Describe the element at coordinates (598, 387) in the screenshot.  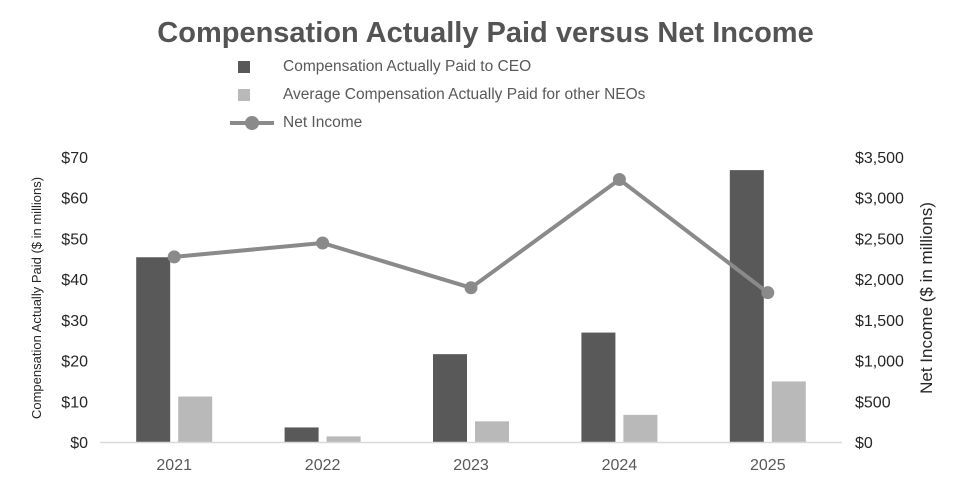
I see `bar-ceo-2024` at that location.